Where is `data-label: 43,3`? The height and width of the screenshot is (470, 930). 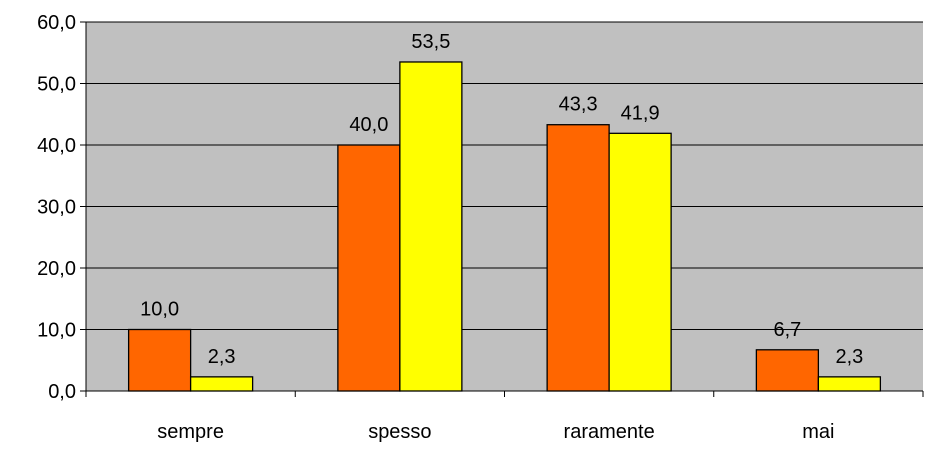 data-label: 43,3 is located at coordinates (578, 105).